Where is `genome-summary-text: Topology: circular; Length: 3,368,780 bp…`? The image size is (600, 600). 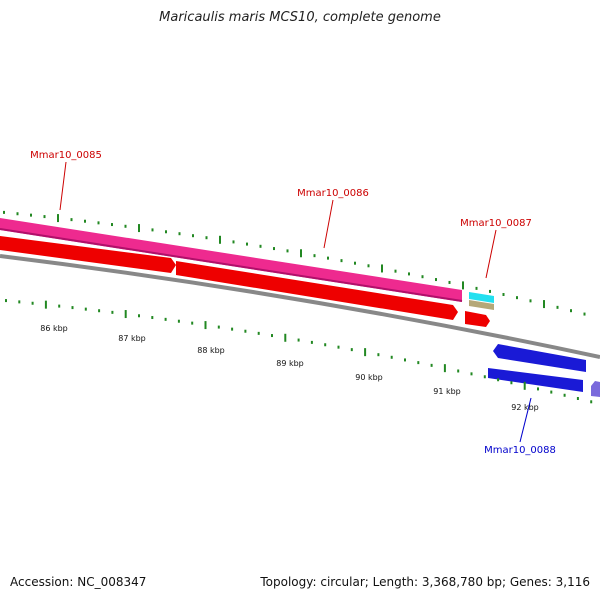 genome-summary-text: Topology: circular; Length: 3,368,780 bp… is located at coordinates (425, 582).